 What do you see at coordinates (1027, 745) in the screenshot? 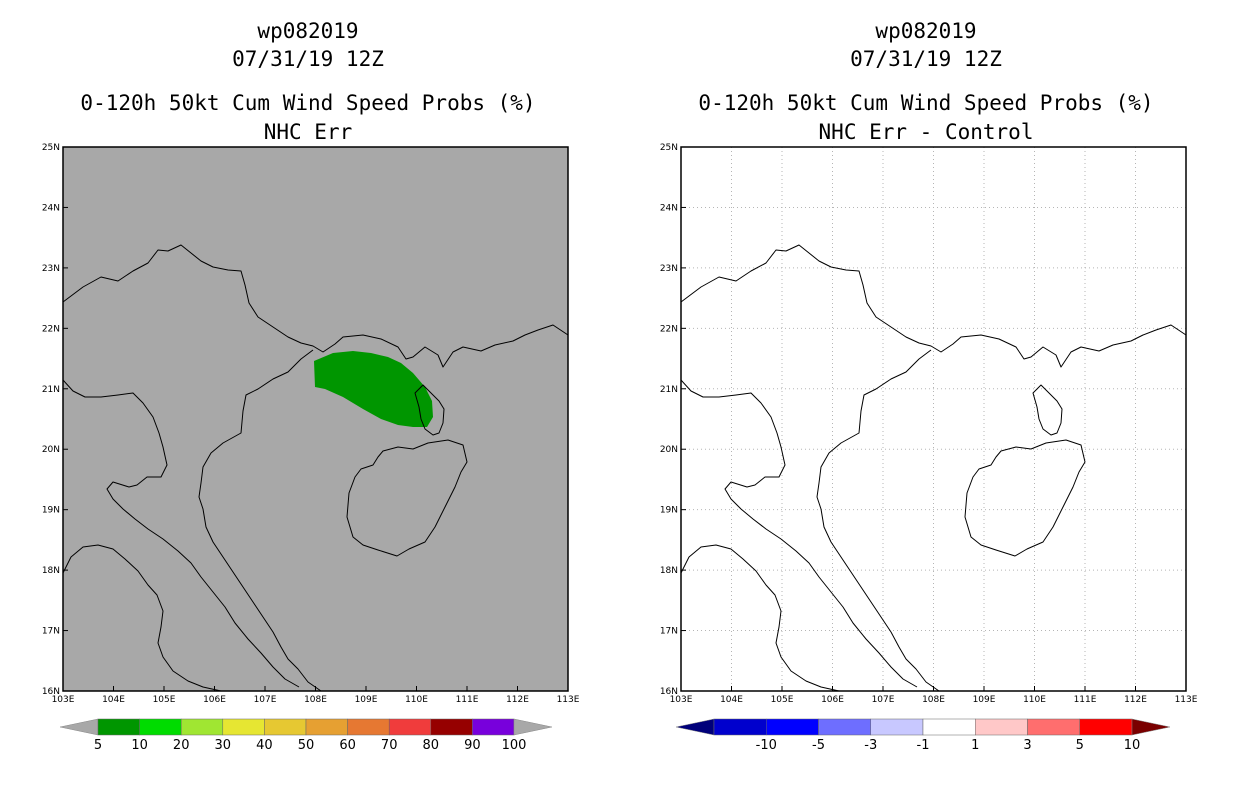
I see `colorbar-label: 3` at bounding box center [1027, 745].